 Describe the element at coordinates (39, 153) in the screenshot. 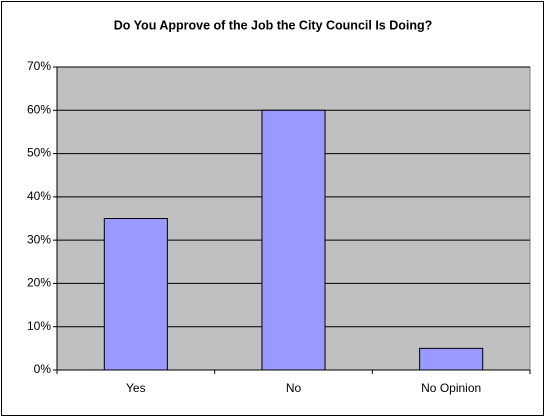

I see `y-tick-label: 50%` at that location.